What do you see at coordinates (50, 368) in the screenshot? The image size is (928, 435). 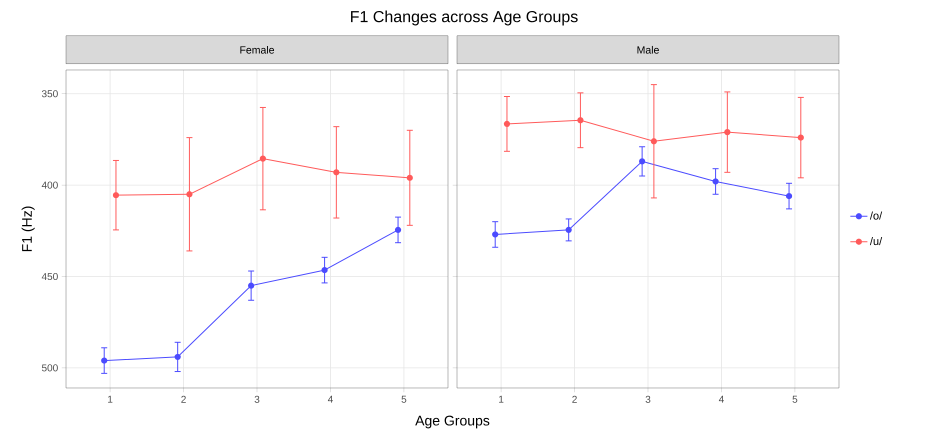 I see `y-tick-label: 500` at bounding box center [50, 368].